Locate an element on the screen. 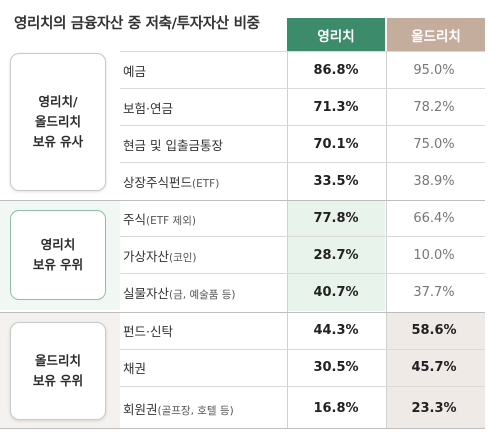 The image size is (499, 448). table-row: 회원권(골프장, 호텔 등) 16.8% 23.3% is located at coordinates (302, 408).